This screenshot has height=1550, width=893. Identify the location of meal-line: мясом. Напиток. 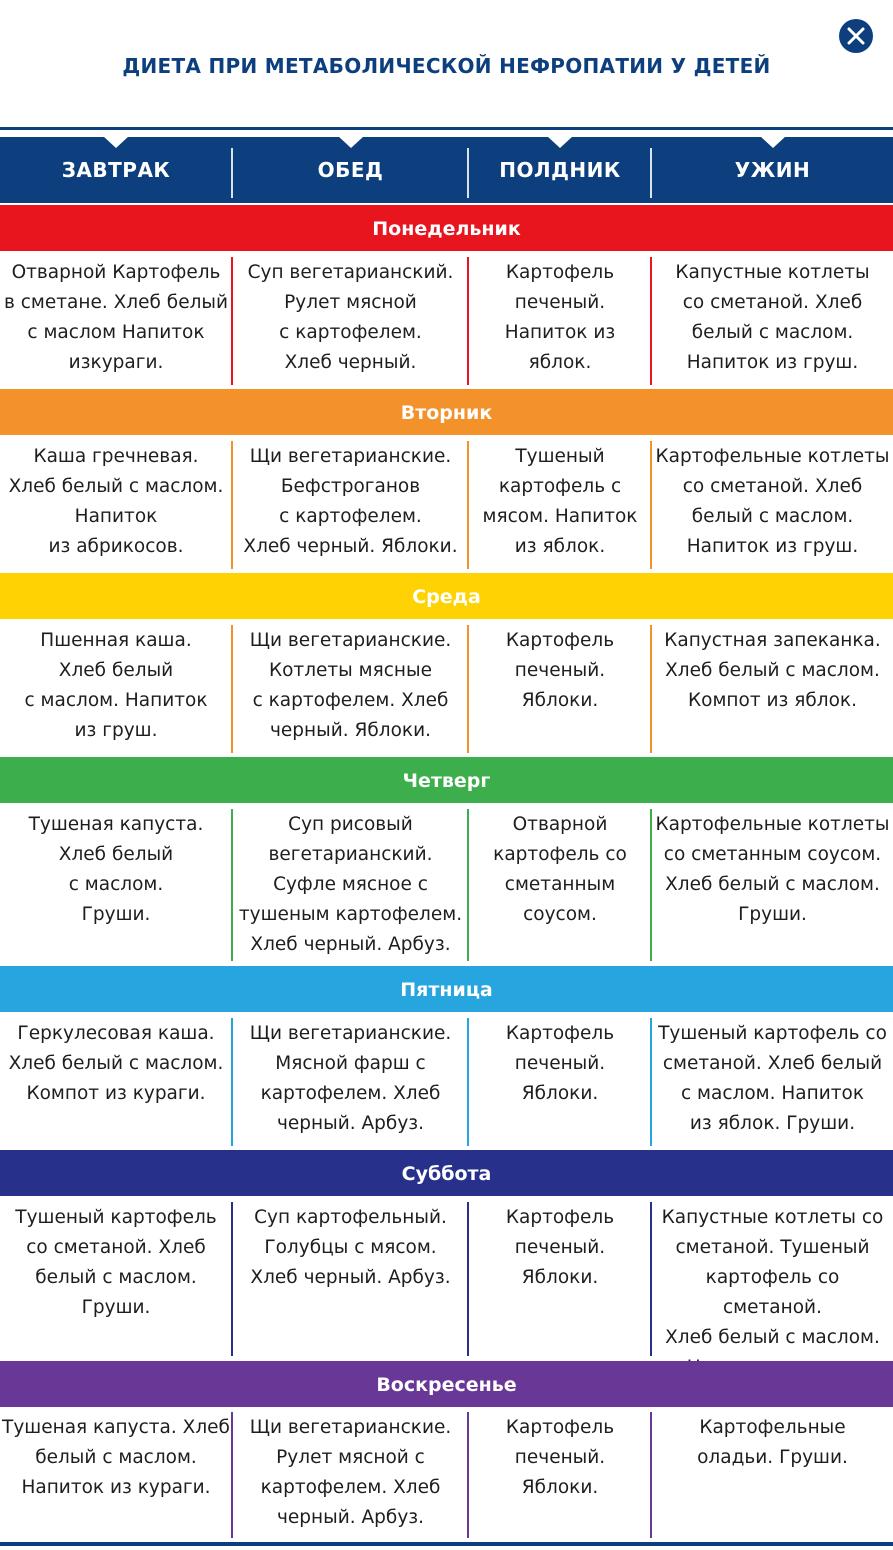
(560, 516).